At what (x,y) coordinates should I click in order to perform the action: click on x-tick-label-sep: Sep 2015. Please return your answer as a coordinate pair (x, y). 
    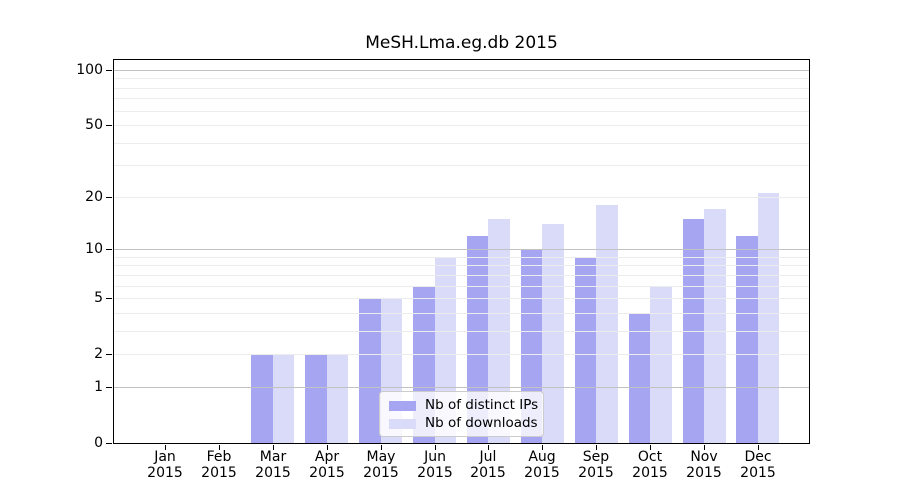
    Looking at the image, I should click on (596, 465).